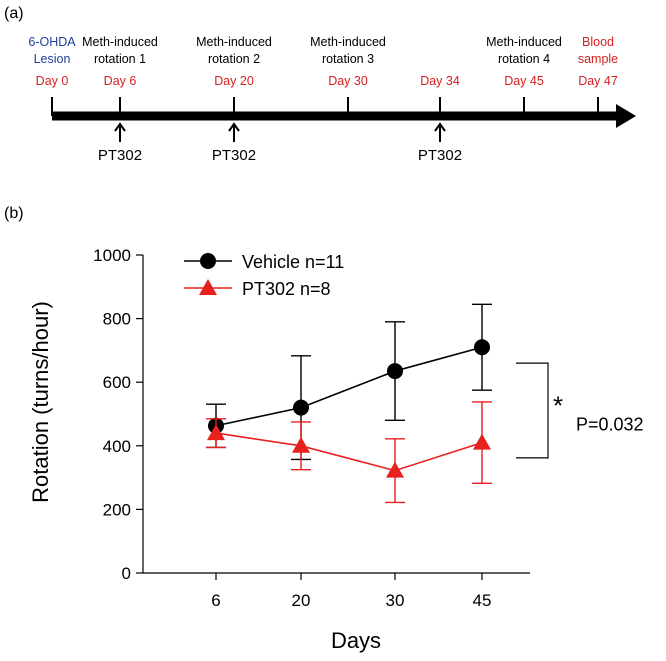  What do you see at coordinates (117, 382) in the screenshot?
I see `y-tick-label: 600` at bounding box center [117, 382].